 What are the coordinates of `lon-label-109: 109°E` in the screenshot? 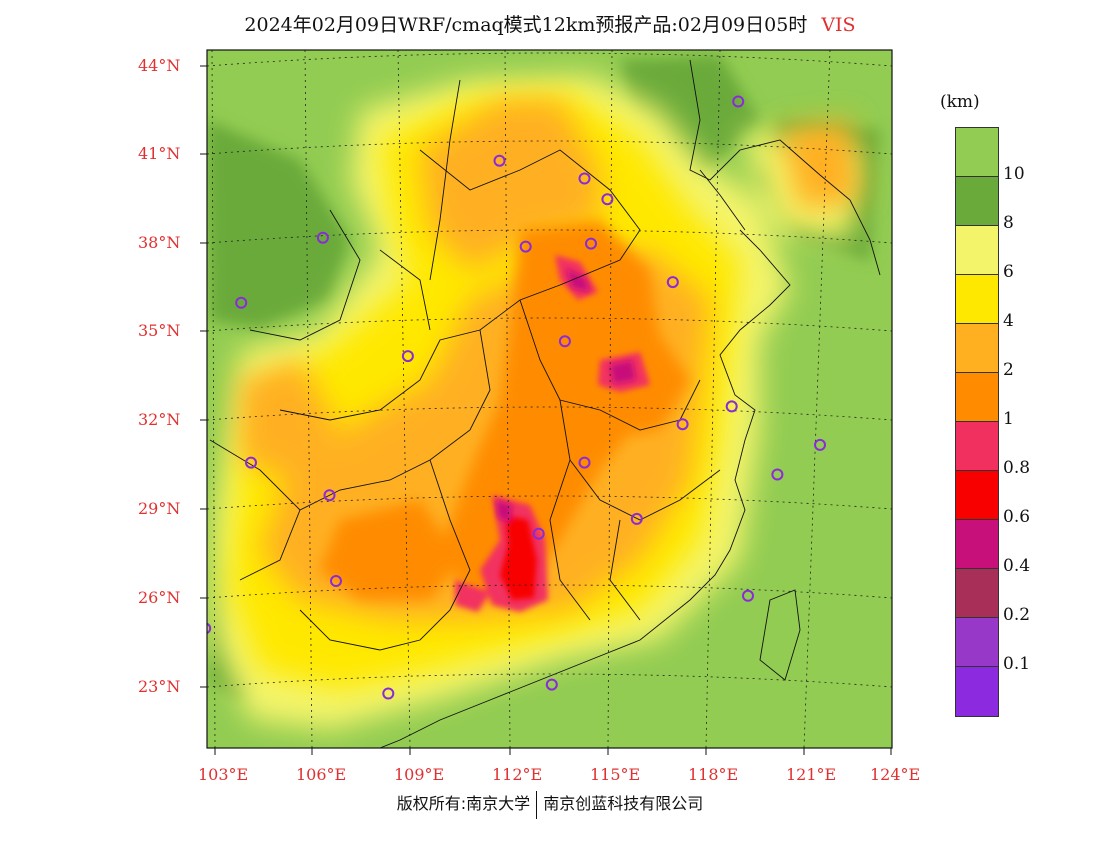 It's located at (419, 774).